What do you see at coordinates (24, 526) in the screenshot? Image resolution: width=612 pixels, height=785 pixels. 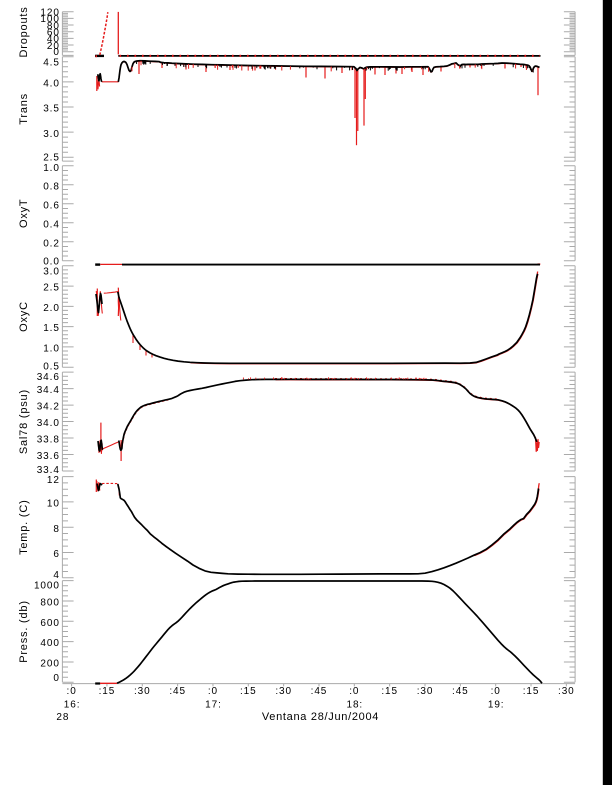 I see `svg-text: Temp. (C)` at bounding box center [24, 526].